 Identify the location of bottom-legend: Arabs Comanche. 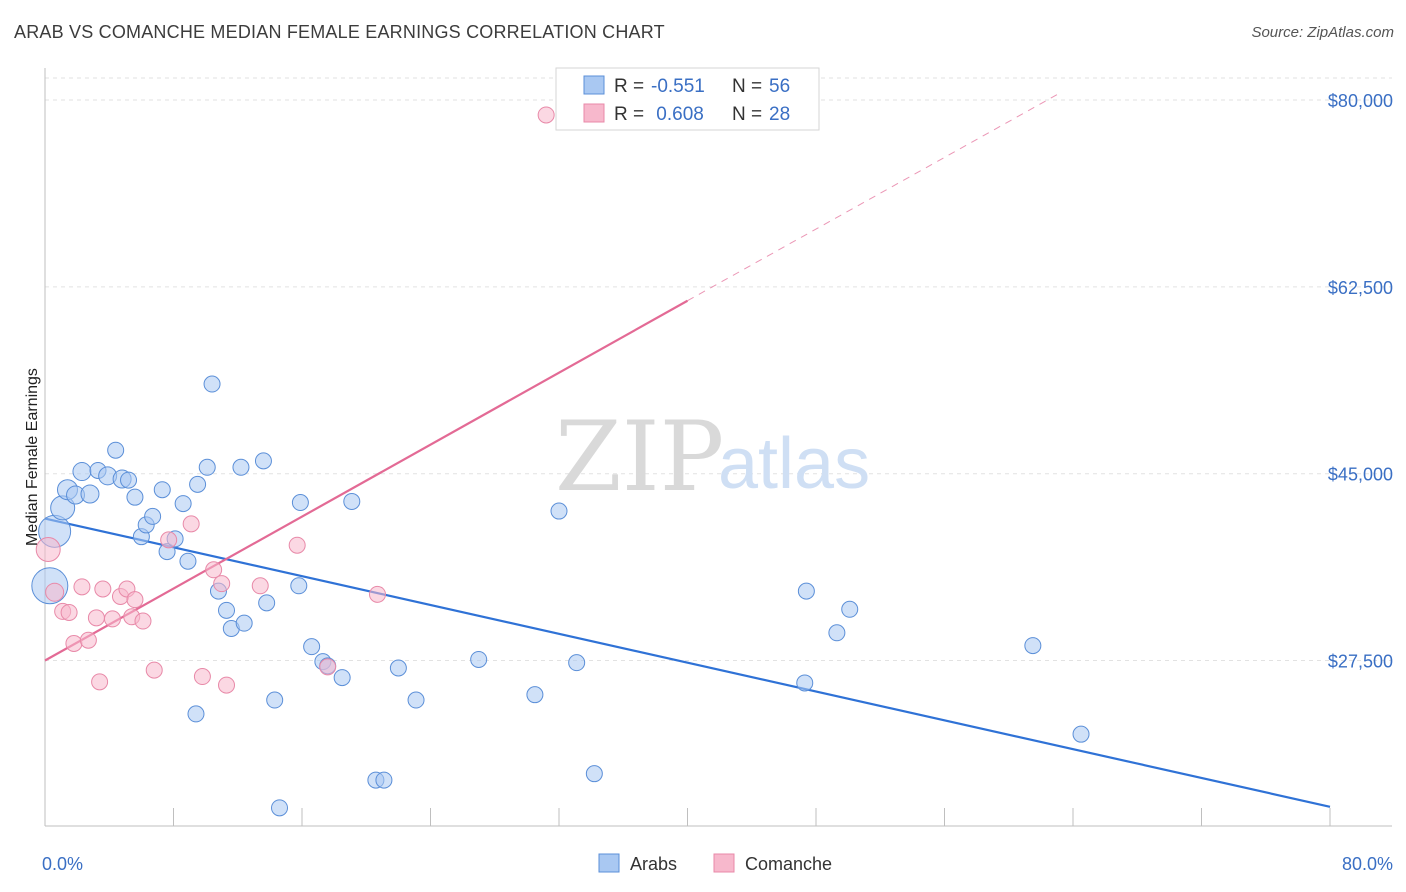
(715, 863).